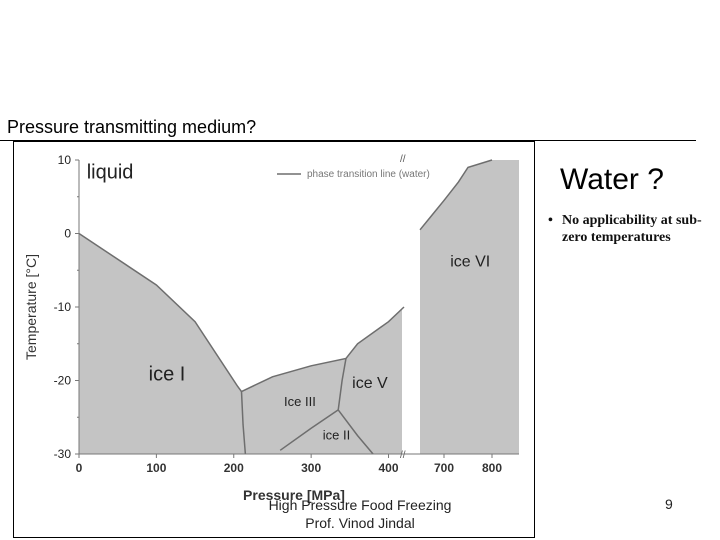  What do you see at coordinates (31, 307) in the screenshot?
I see `y-axis-label: Temperature [°C]` at bounding box center [31, 307].